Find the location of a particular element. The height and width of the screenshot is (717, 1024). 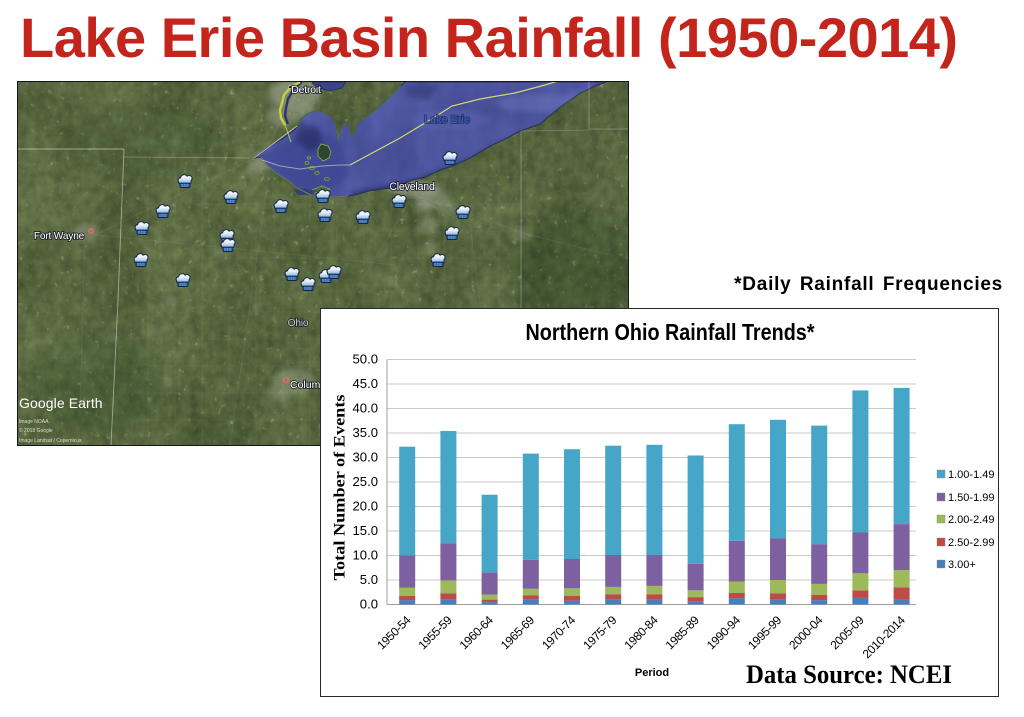

svg-text: Detroit is located at coordinates (306, 90).